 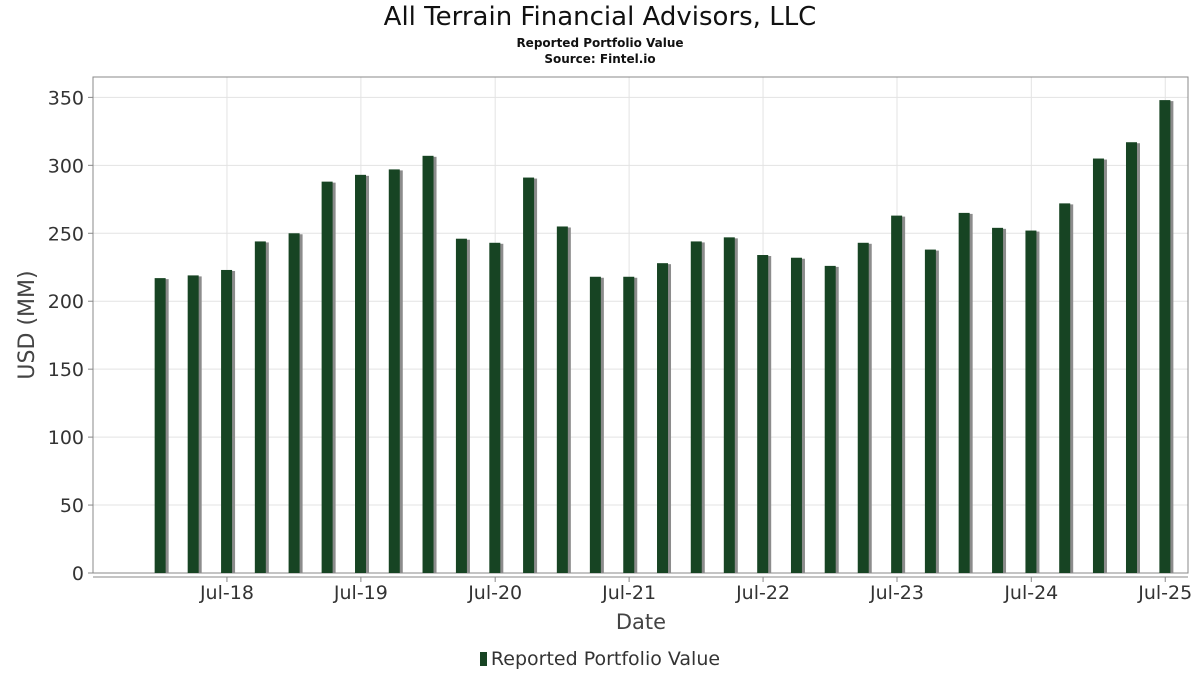 I want to click on y-axis-label: USD (MM), so click(x=27, y=324).